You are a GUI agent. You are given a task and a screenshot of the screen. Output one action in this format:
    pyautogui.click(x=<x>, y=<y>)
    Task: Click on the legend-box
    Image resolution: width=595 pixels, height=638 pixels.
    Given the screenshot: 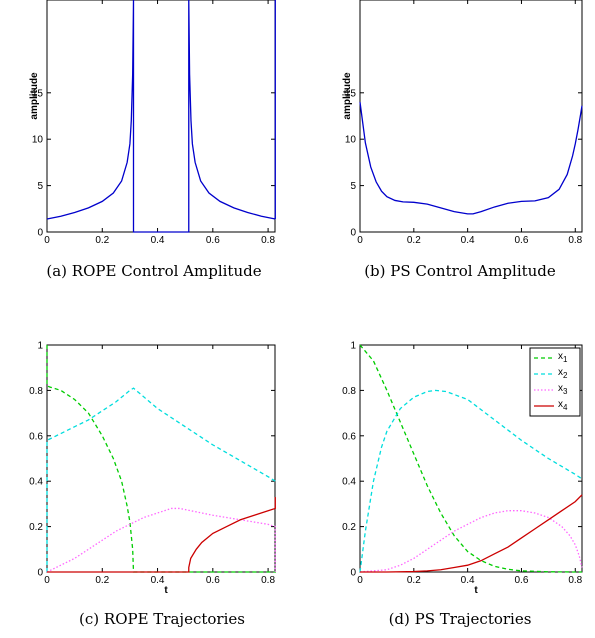 What is the action you would take?
    pyautogui.click(x=555, y=382)
    